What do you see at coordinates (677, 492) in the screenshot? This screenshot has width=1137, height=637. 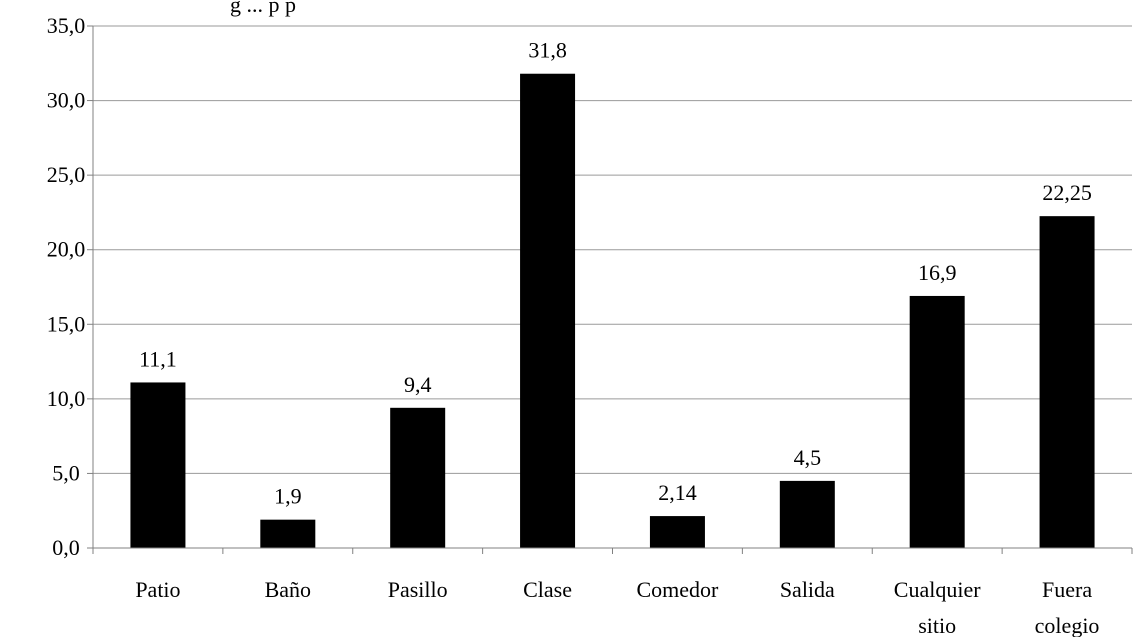 I see `data-label: 2,14` at bounding box center [677, 492].